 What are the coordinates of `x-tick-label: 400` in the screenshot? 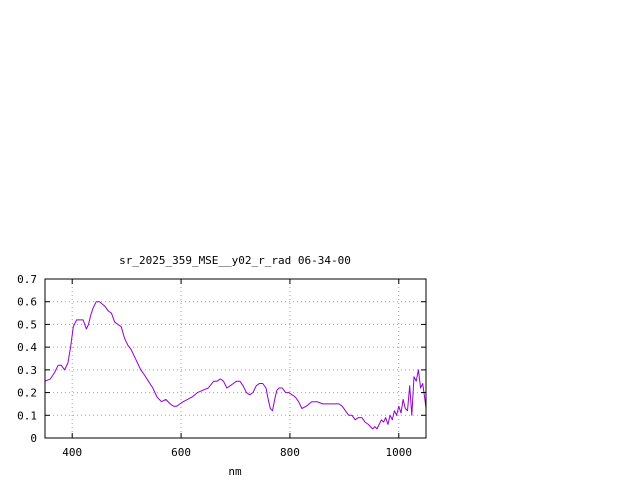 It's located at (72, 452).